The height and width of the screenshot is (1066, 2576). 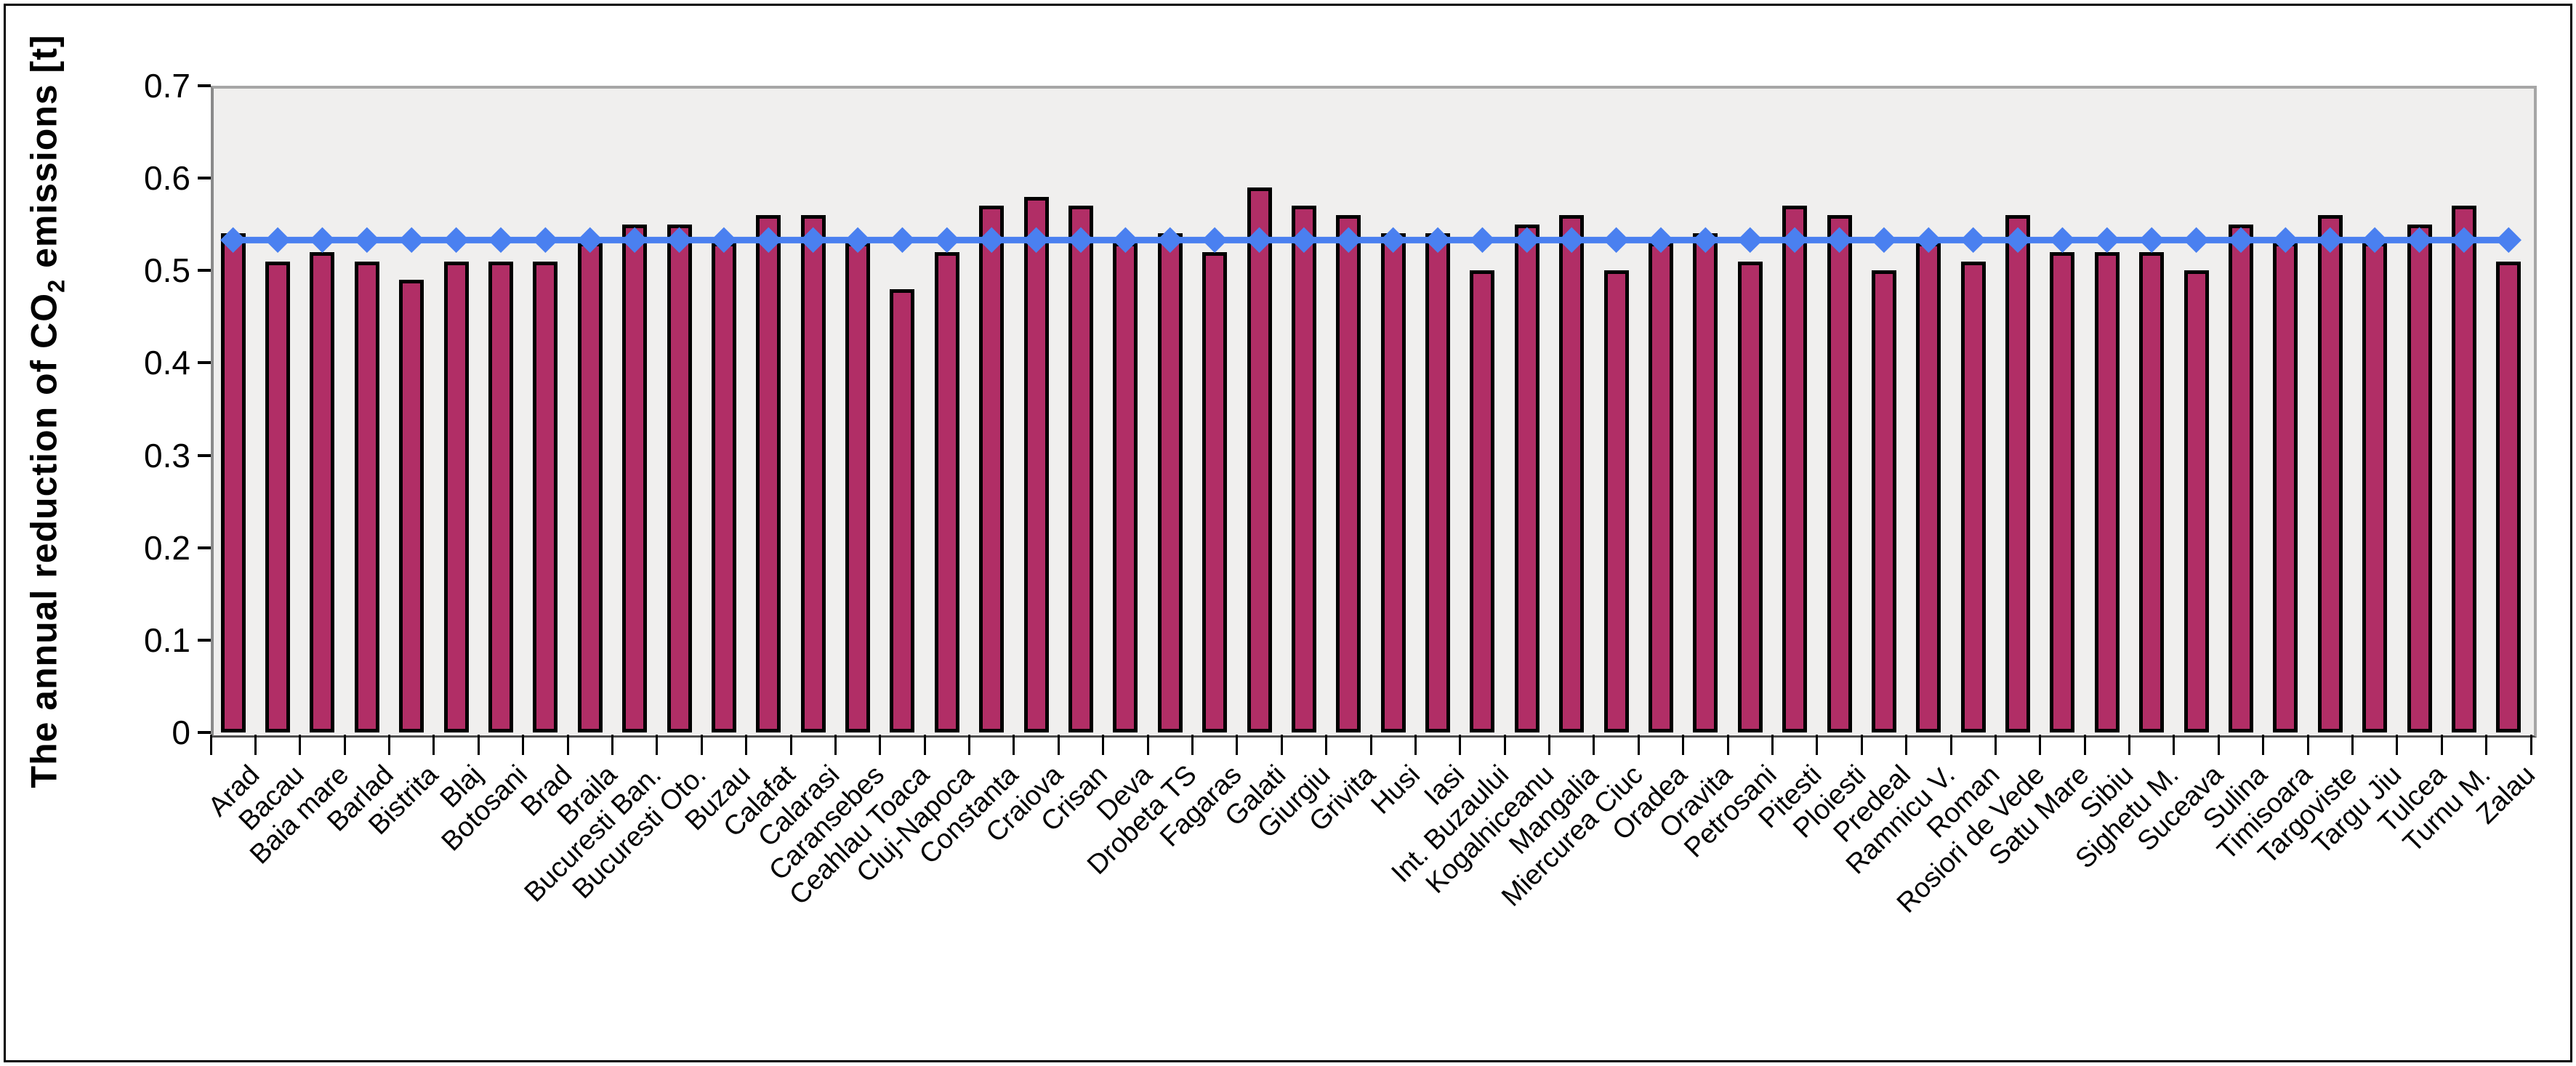 What do you see at coordinates (167, 86) in the screenshot?
I see `y-tick-label: 0.7` at bounding box center [167, 86].